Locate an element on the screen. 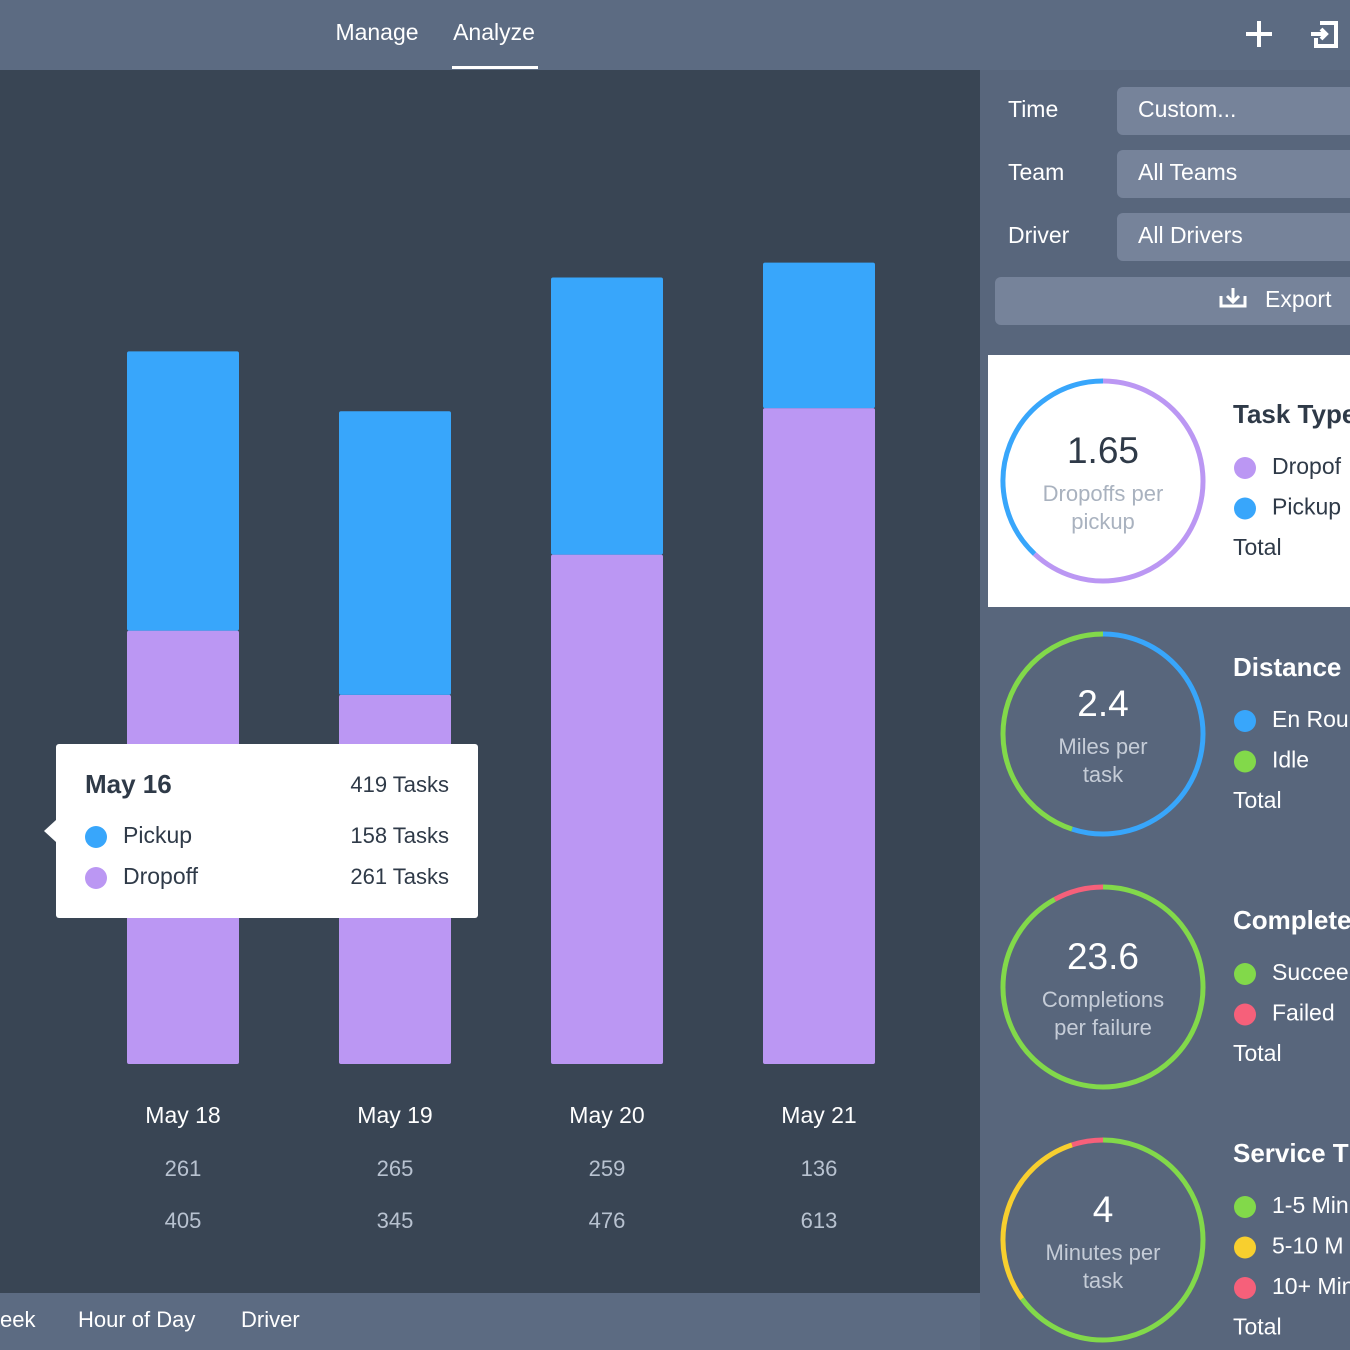 This screenshot has height=1350, width=1350. value-label: 259 is located at coordinates (607, 1168).